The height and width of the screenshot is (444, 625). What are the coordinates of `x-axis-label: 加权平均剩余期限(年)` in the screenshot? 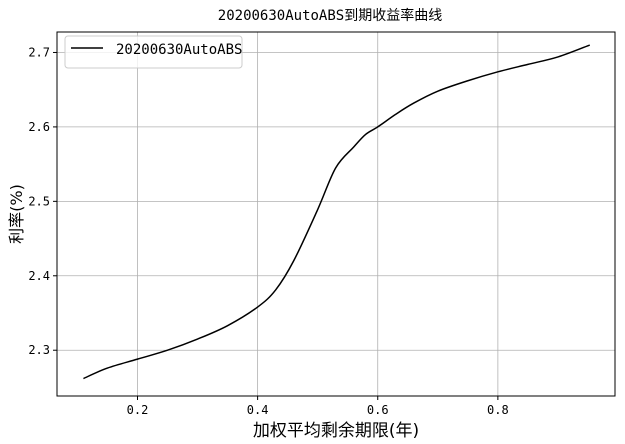 It's located at (336, 431).